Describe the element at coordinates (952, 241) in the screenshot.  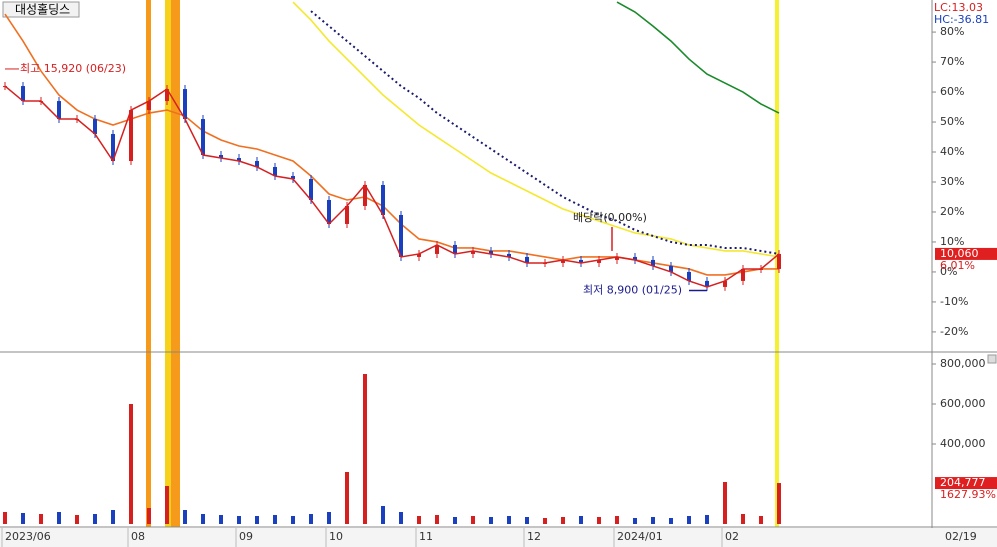
I see `y-tick-label: 10%` at that location.